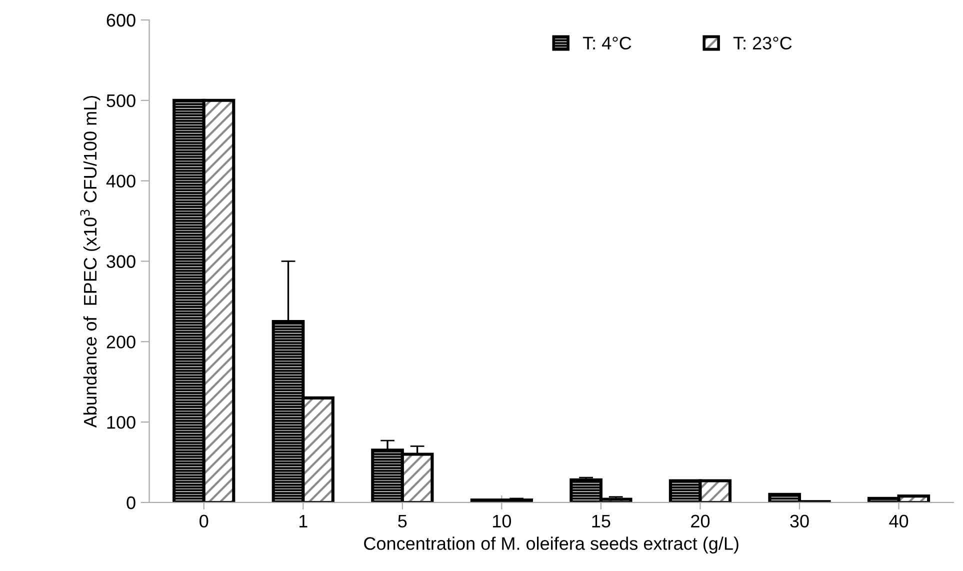 Image resolution: width=963 pixels, height=571 pixels. What do you see at coordinates (121, 261) in the screenshot?
I see `y-tick-label: 300` at bounding box center [121, 261].